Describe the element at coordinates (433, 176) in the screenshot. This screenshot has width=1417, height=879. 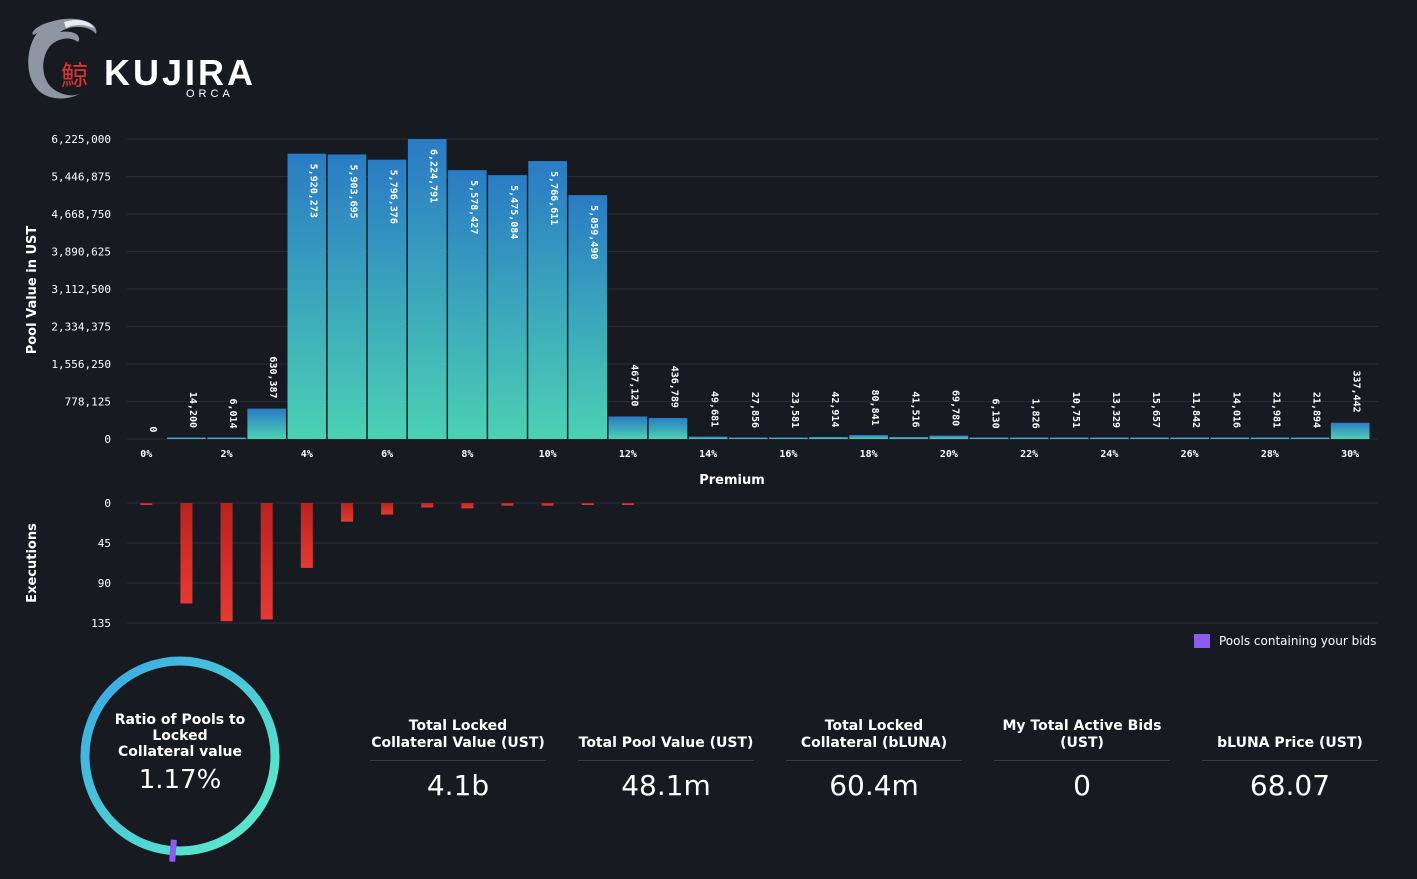
I see `bar-value-label: 6,224,791` at that location.